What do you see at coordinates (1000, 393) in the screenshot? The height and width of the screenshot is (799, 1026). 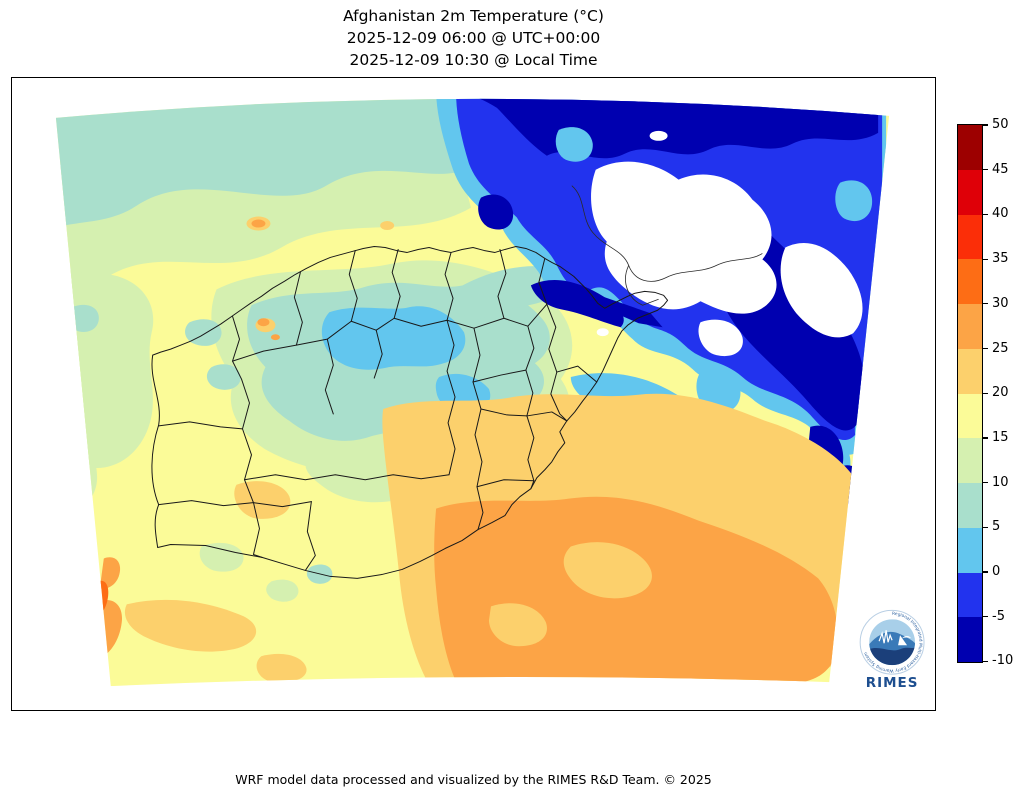 I see `colorbar-ticklabel: 20` at bounding box center [1000, 393].